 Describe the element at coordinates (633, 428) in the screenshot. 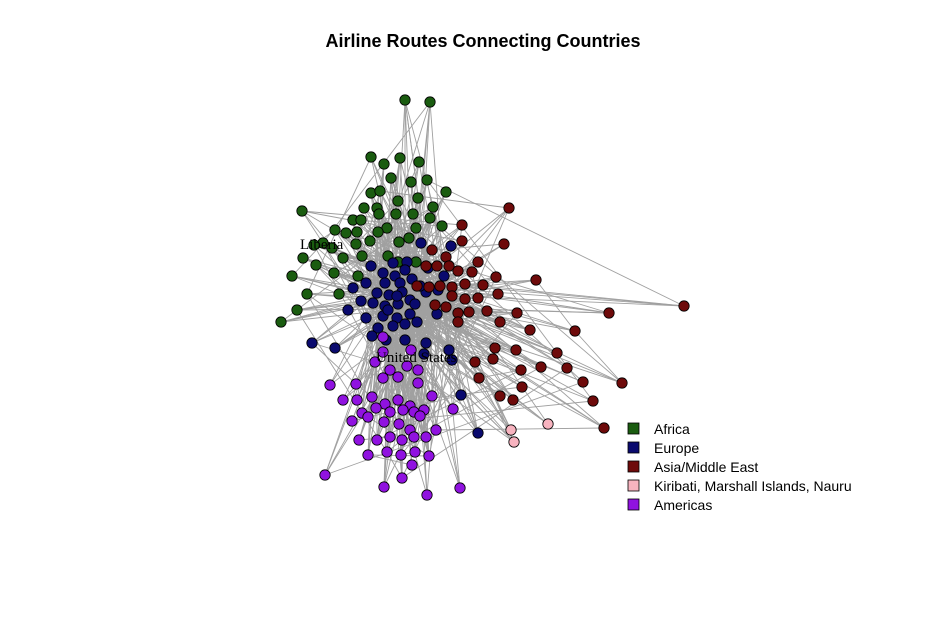

I see `legend-swatch-africa` at that location.